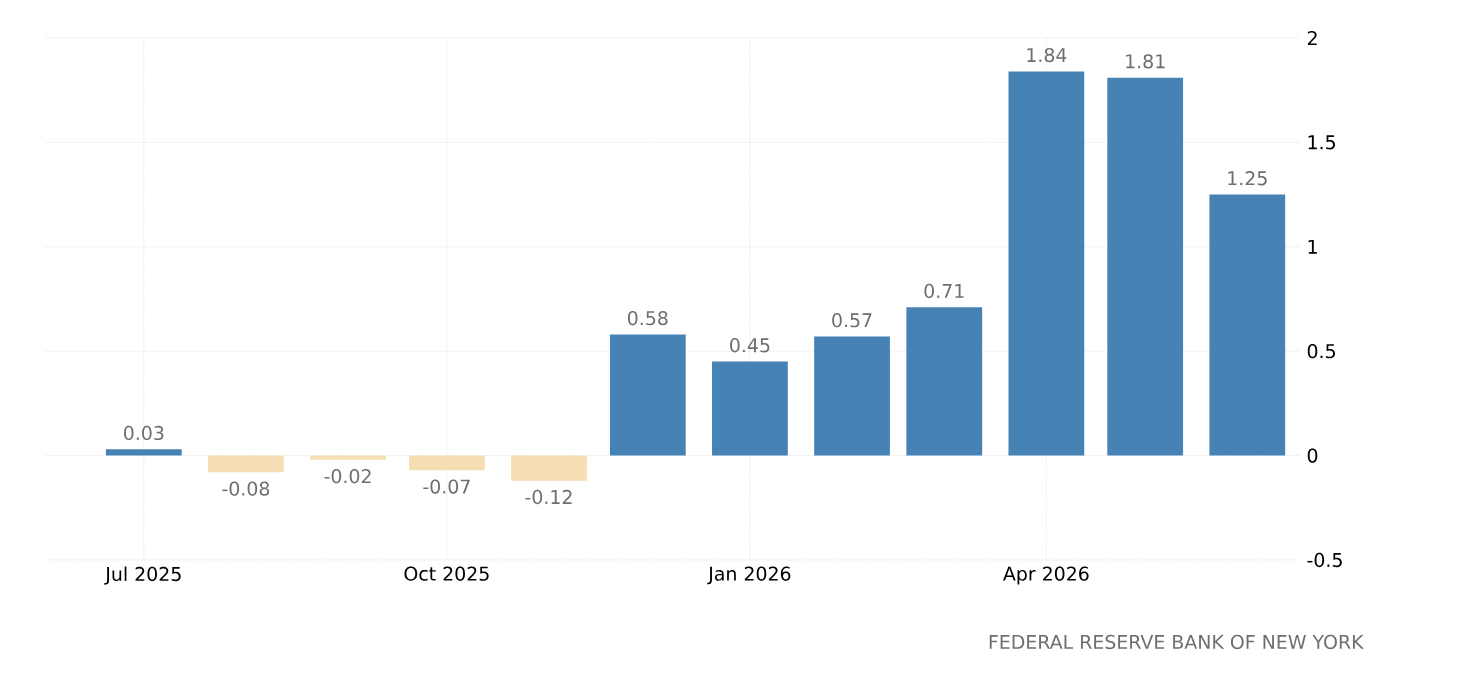  Describe the element at coordinates (142, 575) in the screenshot. I see `x-tick-label: Jul 2025` at that location.